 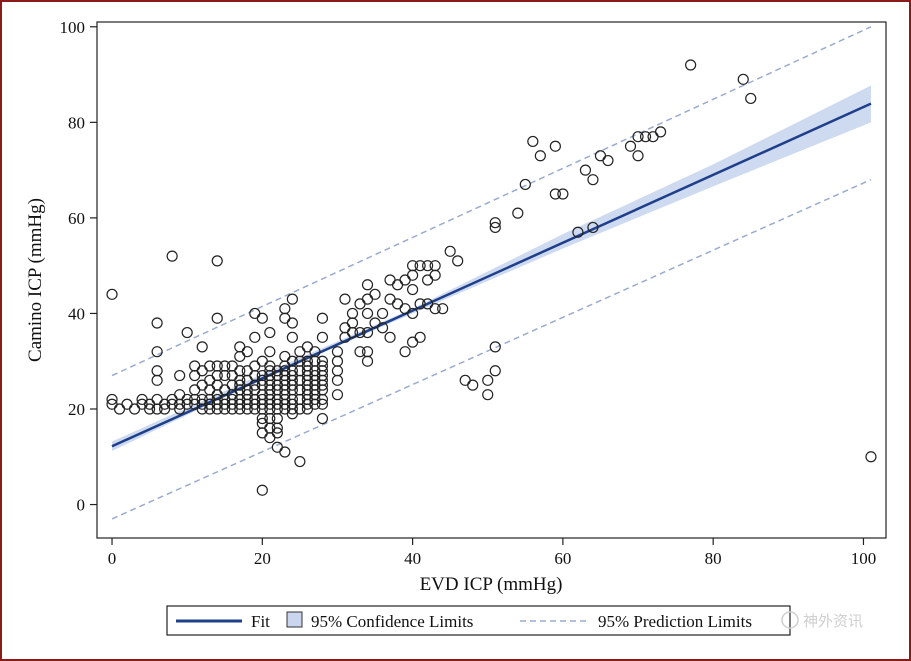 What do you see at coordinates (864, 558) in the screenshot?
I see `x-tick-label: 100` at bounding box center [864, 558].